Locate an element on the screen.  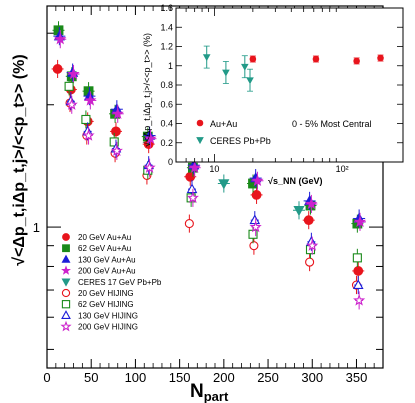
x-tick-label: 150 is located at coordinates (180, 377).